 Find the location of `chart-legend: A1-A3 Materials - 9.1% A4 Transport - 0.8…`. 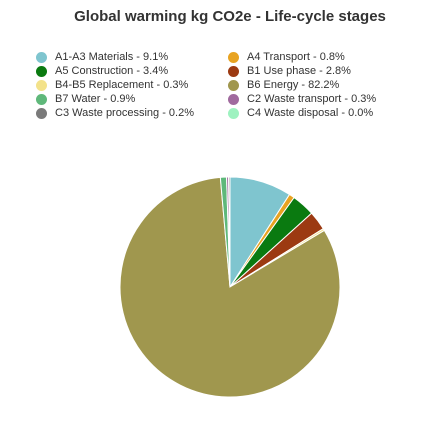

chart-legend: A1-A3 Materials - 9.1% A4 Transport - 0.8… is located at coordinates (231, 85).